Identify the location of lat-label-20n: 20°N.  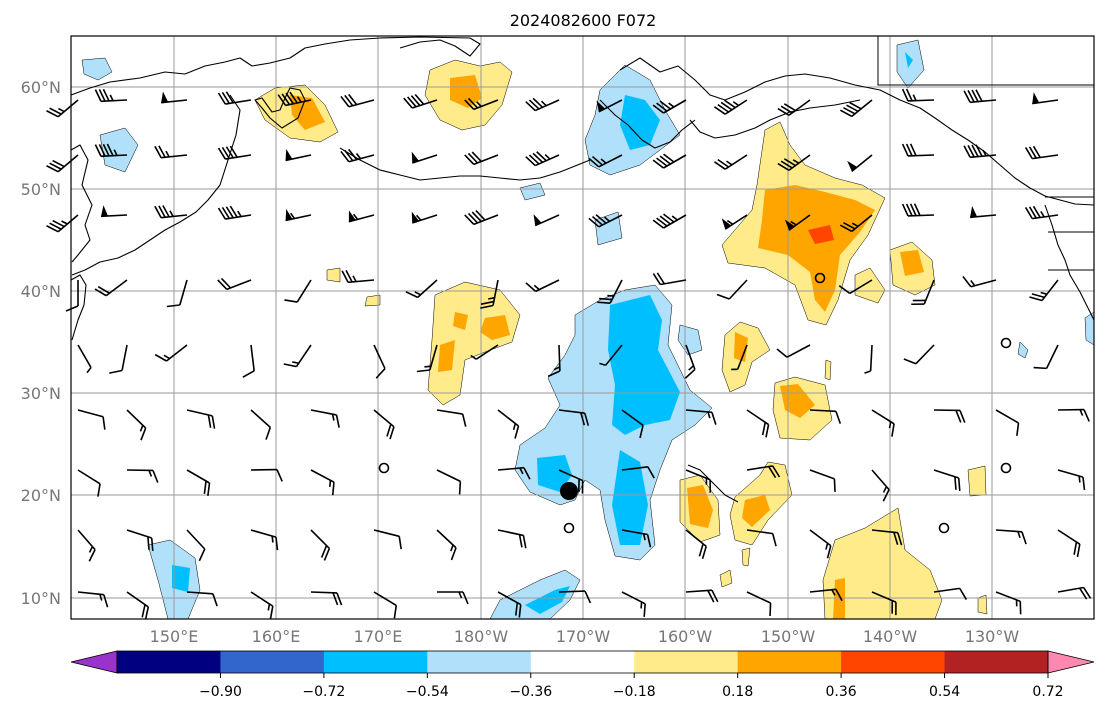
(41, 495).